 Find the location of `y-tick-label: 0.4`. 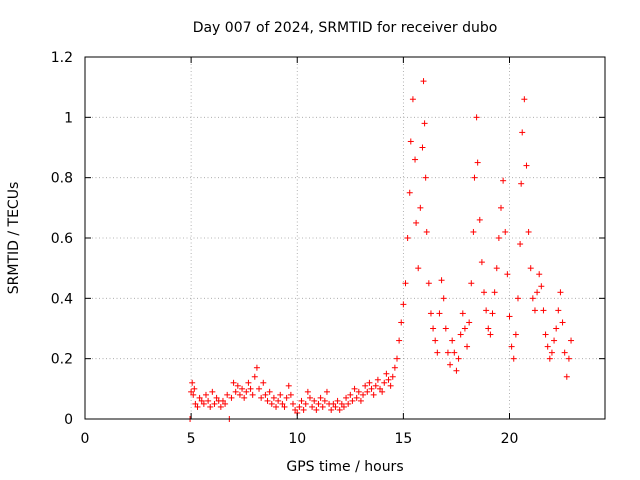

y-tick-label: 0.4 is located at coordinates (62, 299).